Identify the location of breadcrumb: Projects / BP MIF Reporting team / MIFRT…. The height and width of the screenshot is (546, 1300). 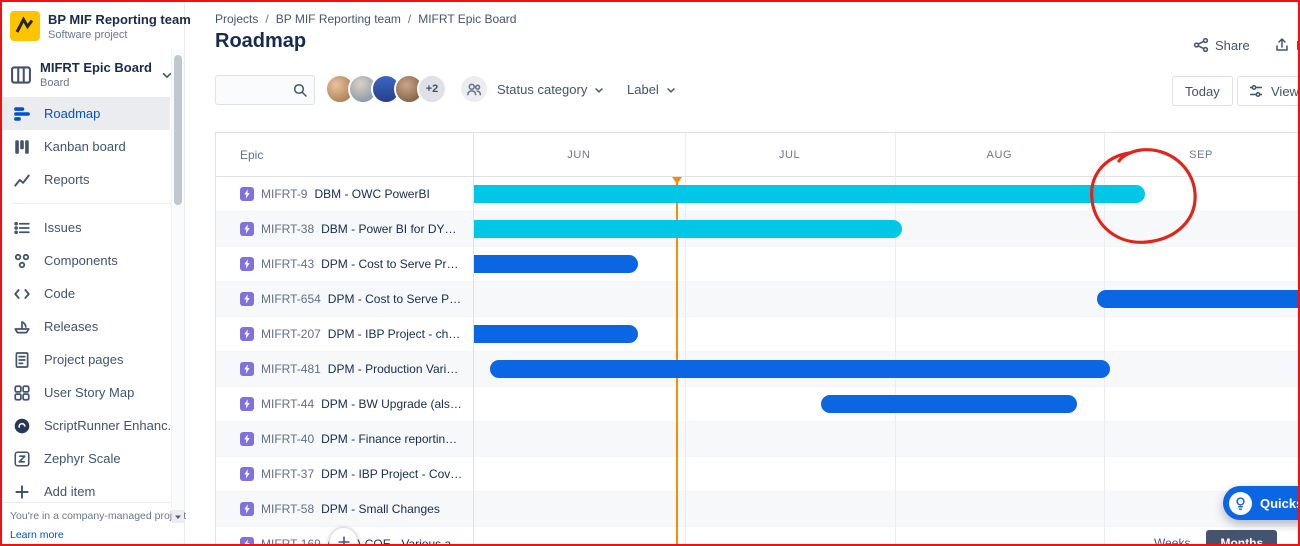
(366, 19).